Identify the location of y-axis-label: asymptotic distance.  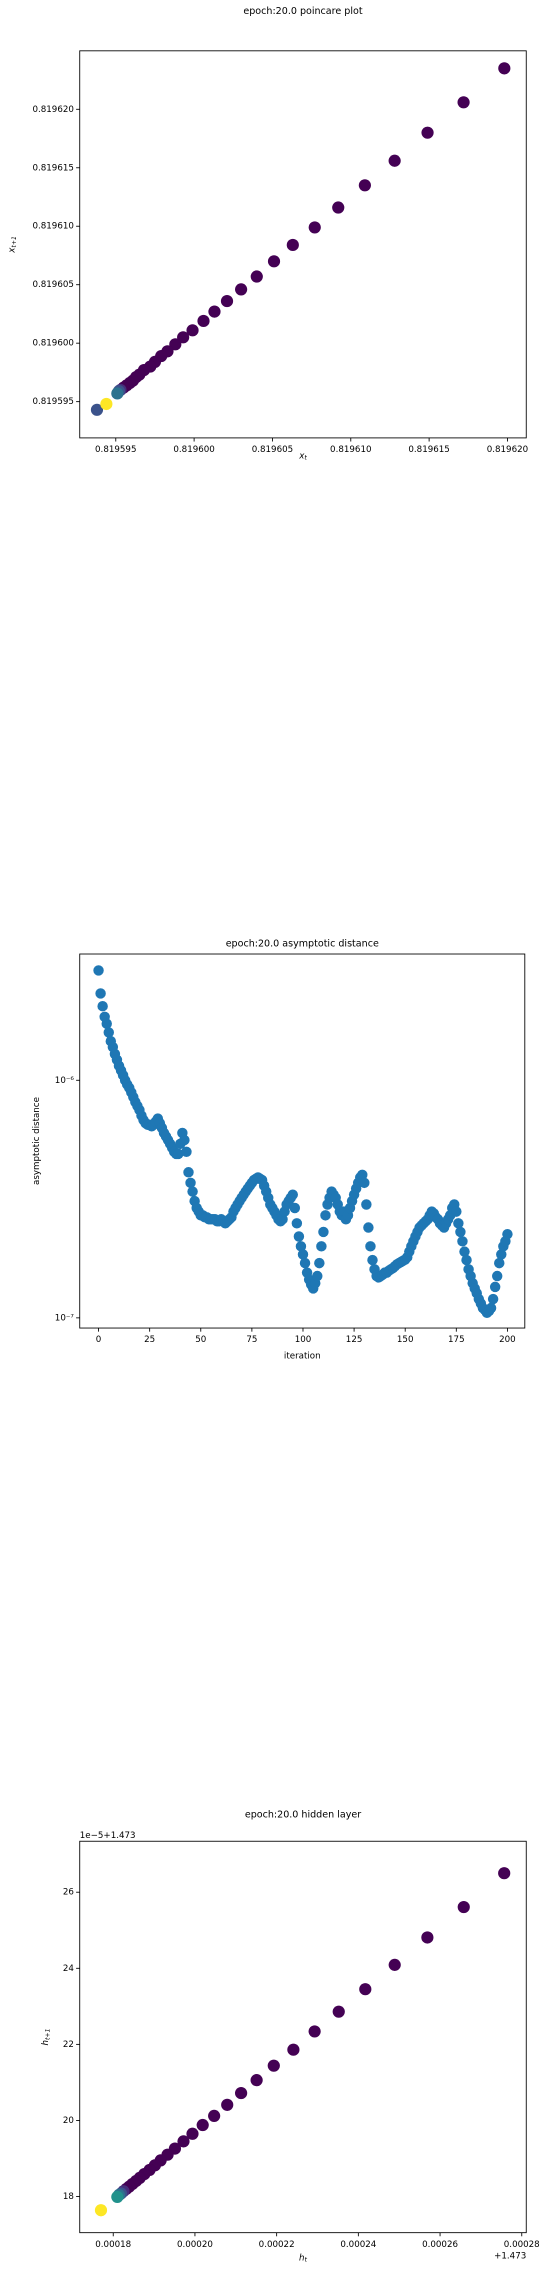
(37, 1141).